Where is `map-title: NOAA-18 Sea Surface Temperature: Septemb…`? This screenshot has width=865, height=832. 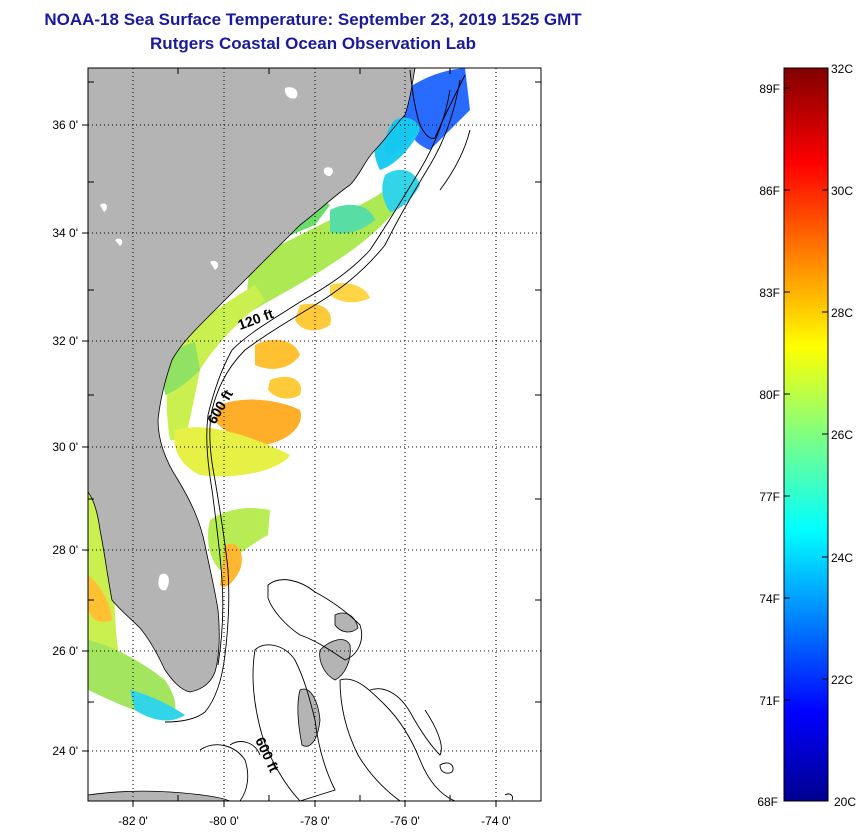
map-title: NOAA-18 Sea Surface Temperature: Septemb… is located at coordinates (313, 19).